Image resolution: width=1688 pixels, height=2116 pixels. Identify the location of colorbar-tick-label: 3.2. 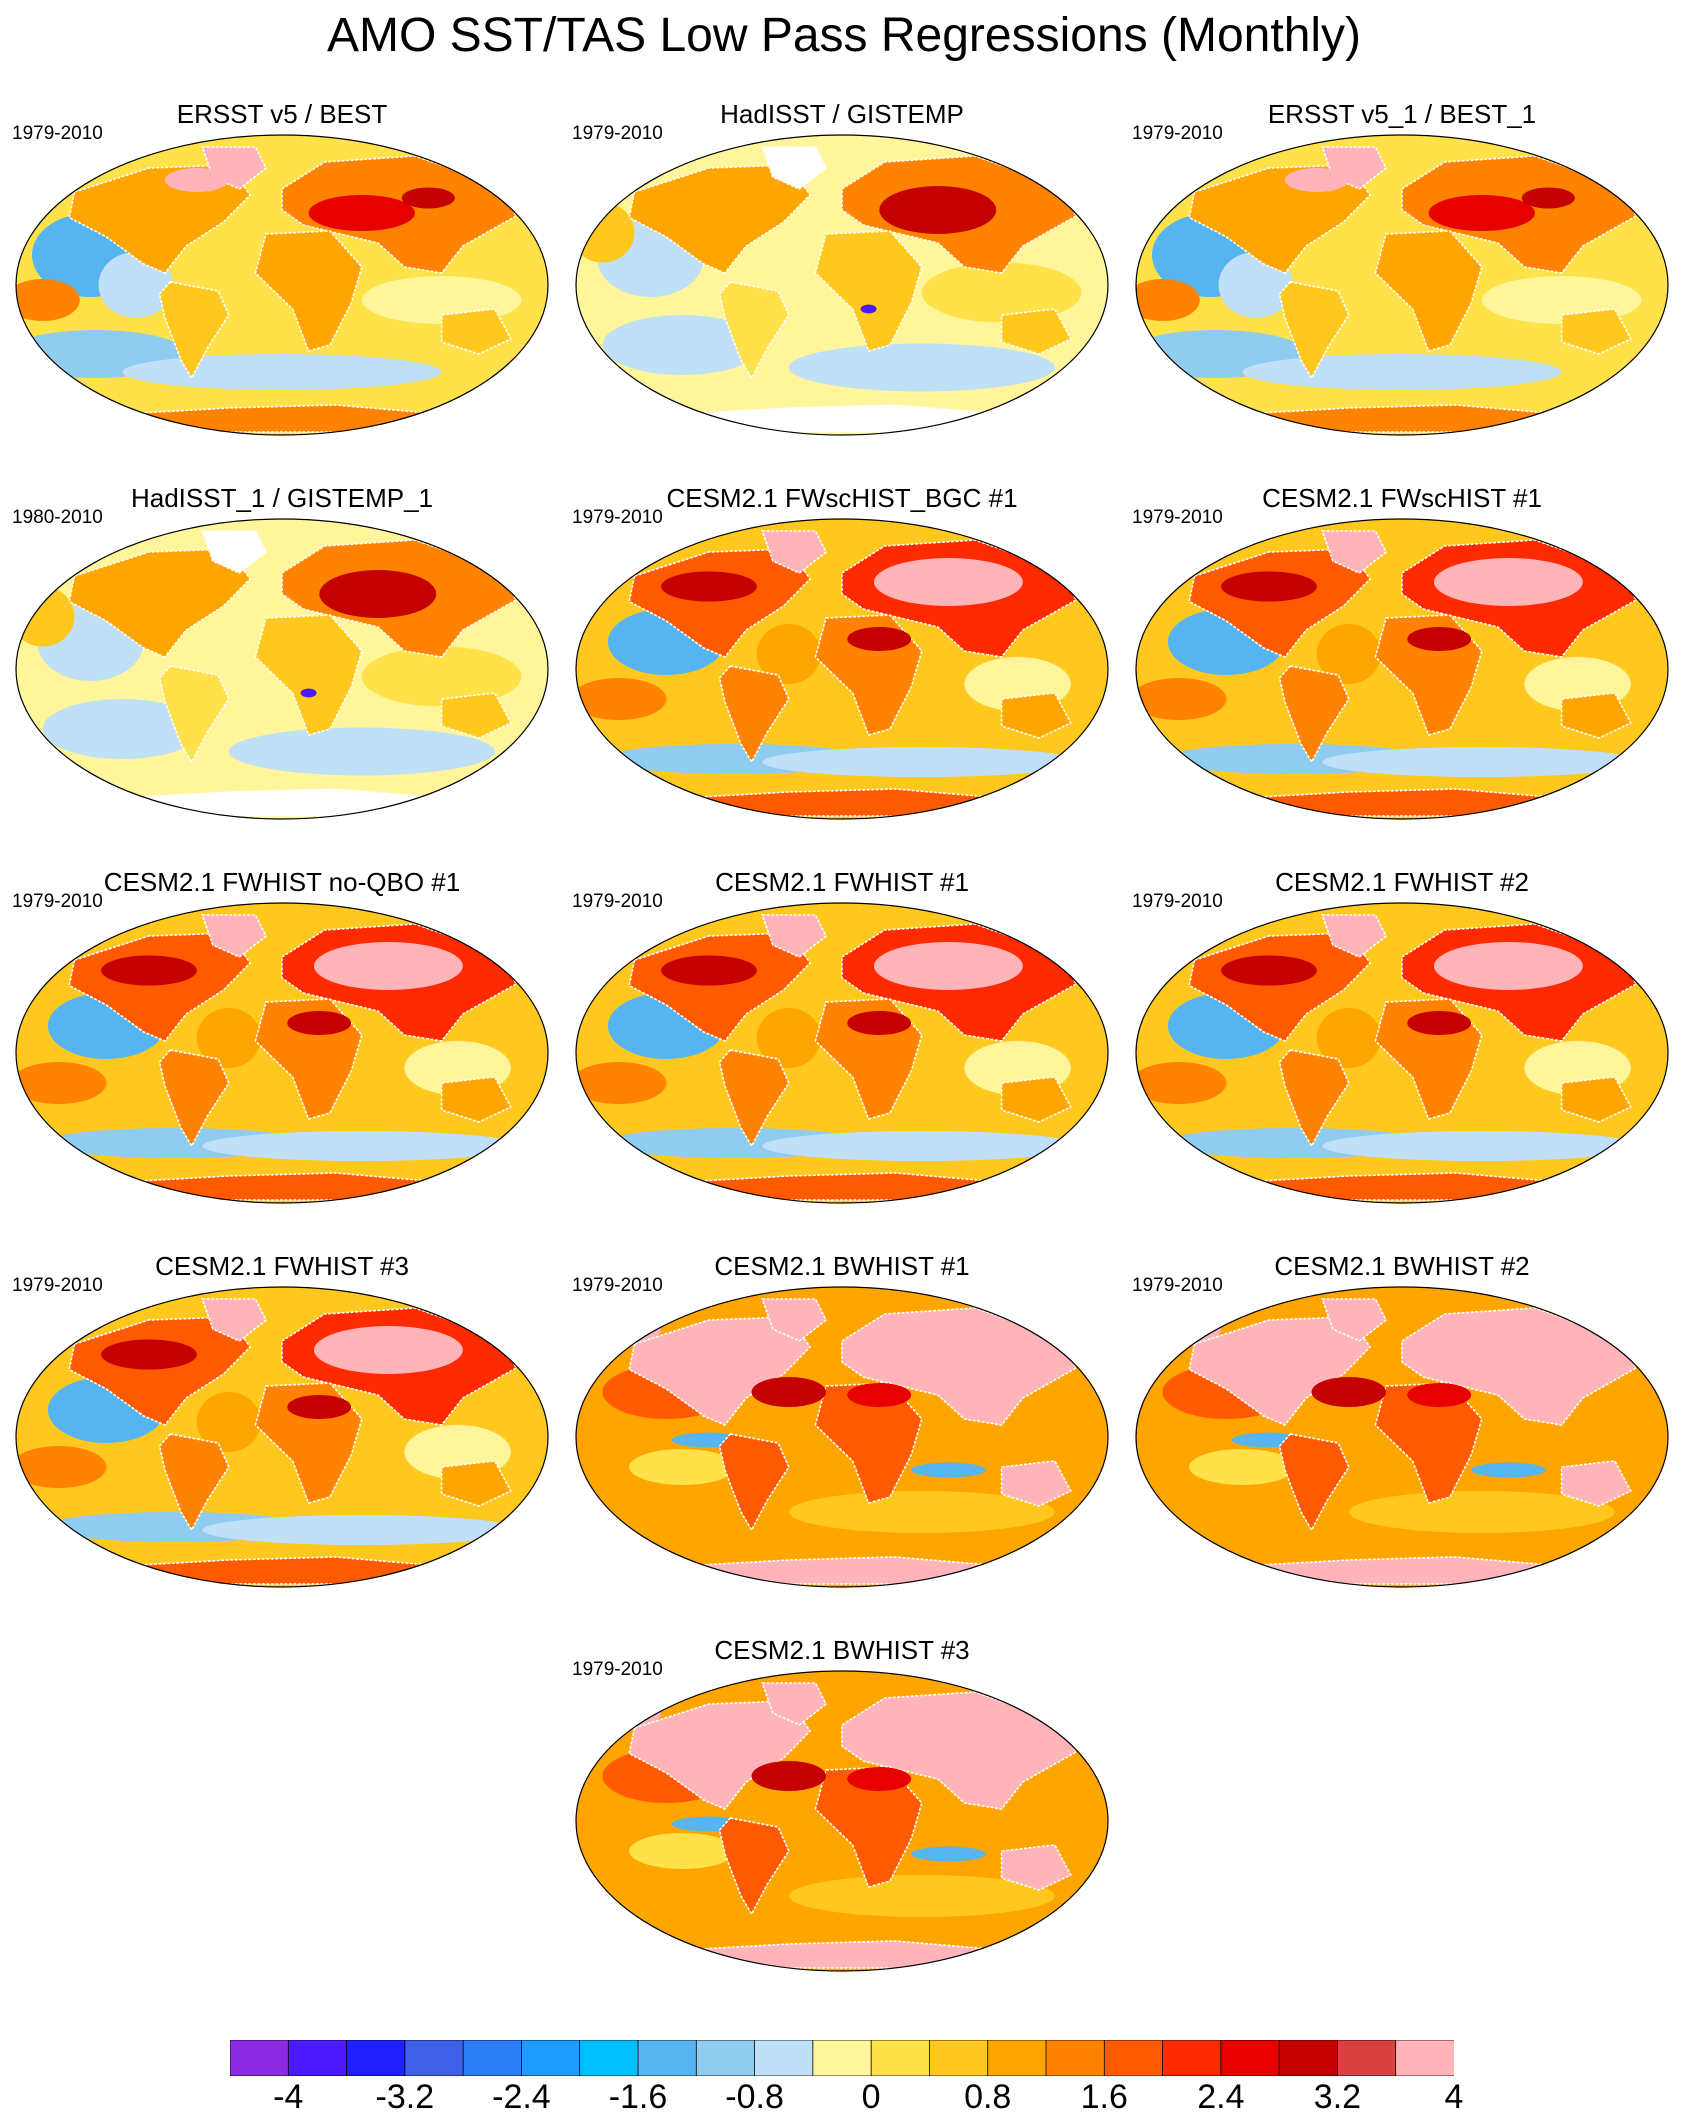
(1337, 2097).